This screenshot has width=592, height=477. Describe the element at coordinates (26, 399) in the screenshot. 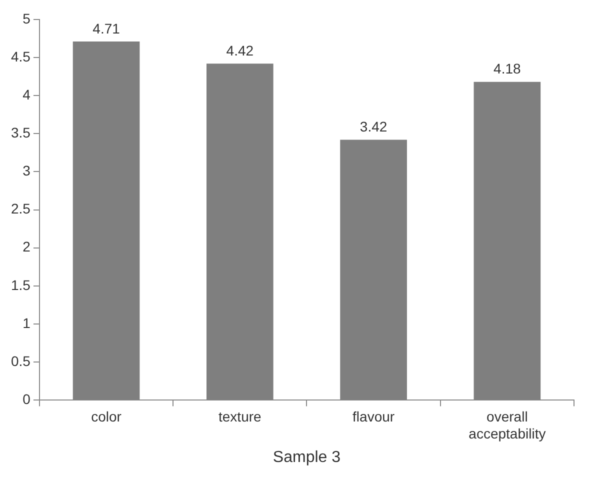

I see `y-tick-label: 0` at that location.